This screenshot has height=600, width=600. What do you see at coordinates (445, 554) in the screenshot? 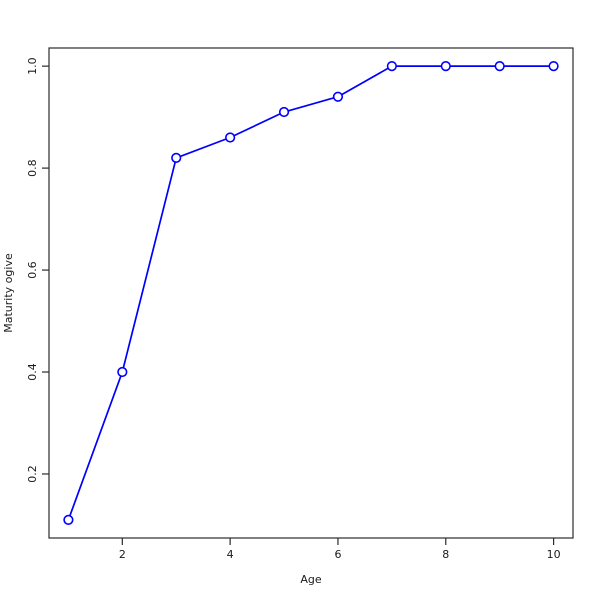
I see `x-axis-tick-label: 8` at bounding box center [445, 554].